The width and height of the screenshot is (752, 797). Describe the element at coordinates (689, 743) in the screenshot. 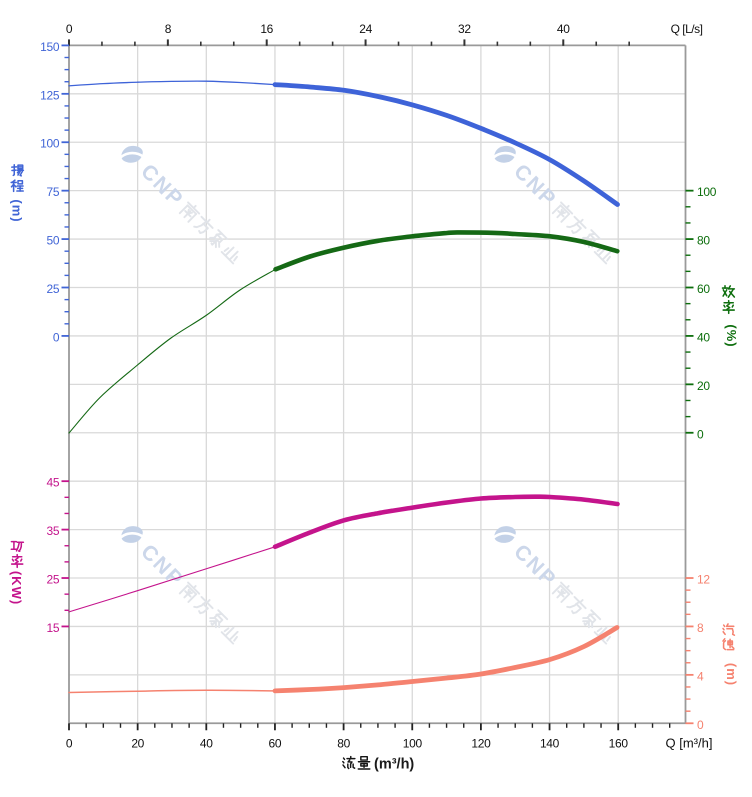

I see `svg-text: Q [m³/h]` at that location.